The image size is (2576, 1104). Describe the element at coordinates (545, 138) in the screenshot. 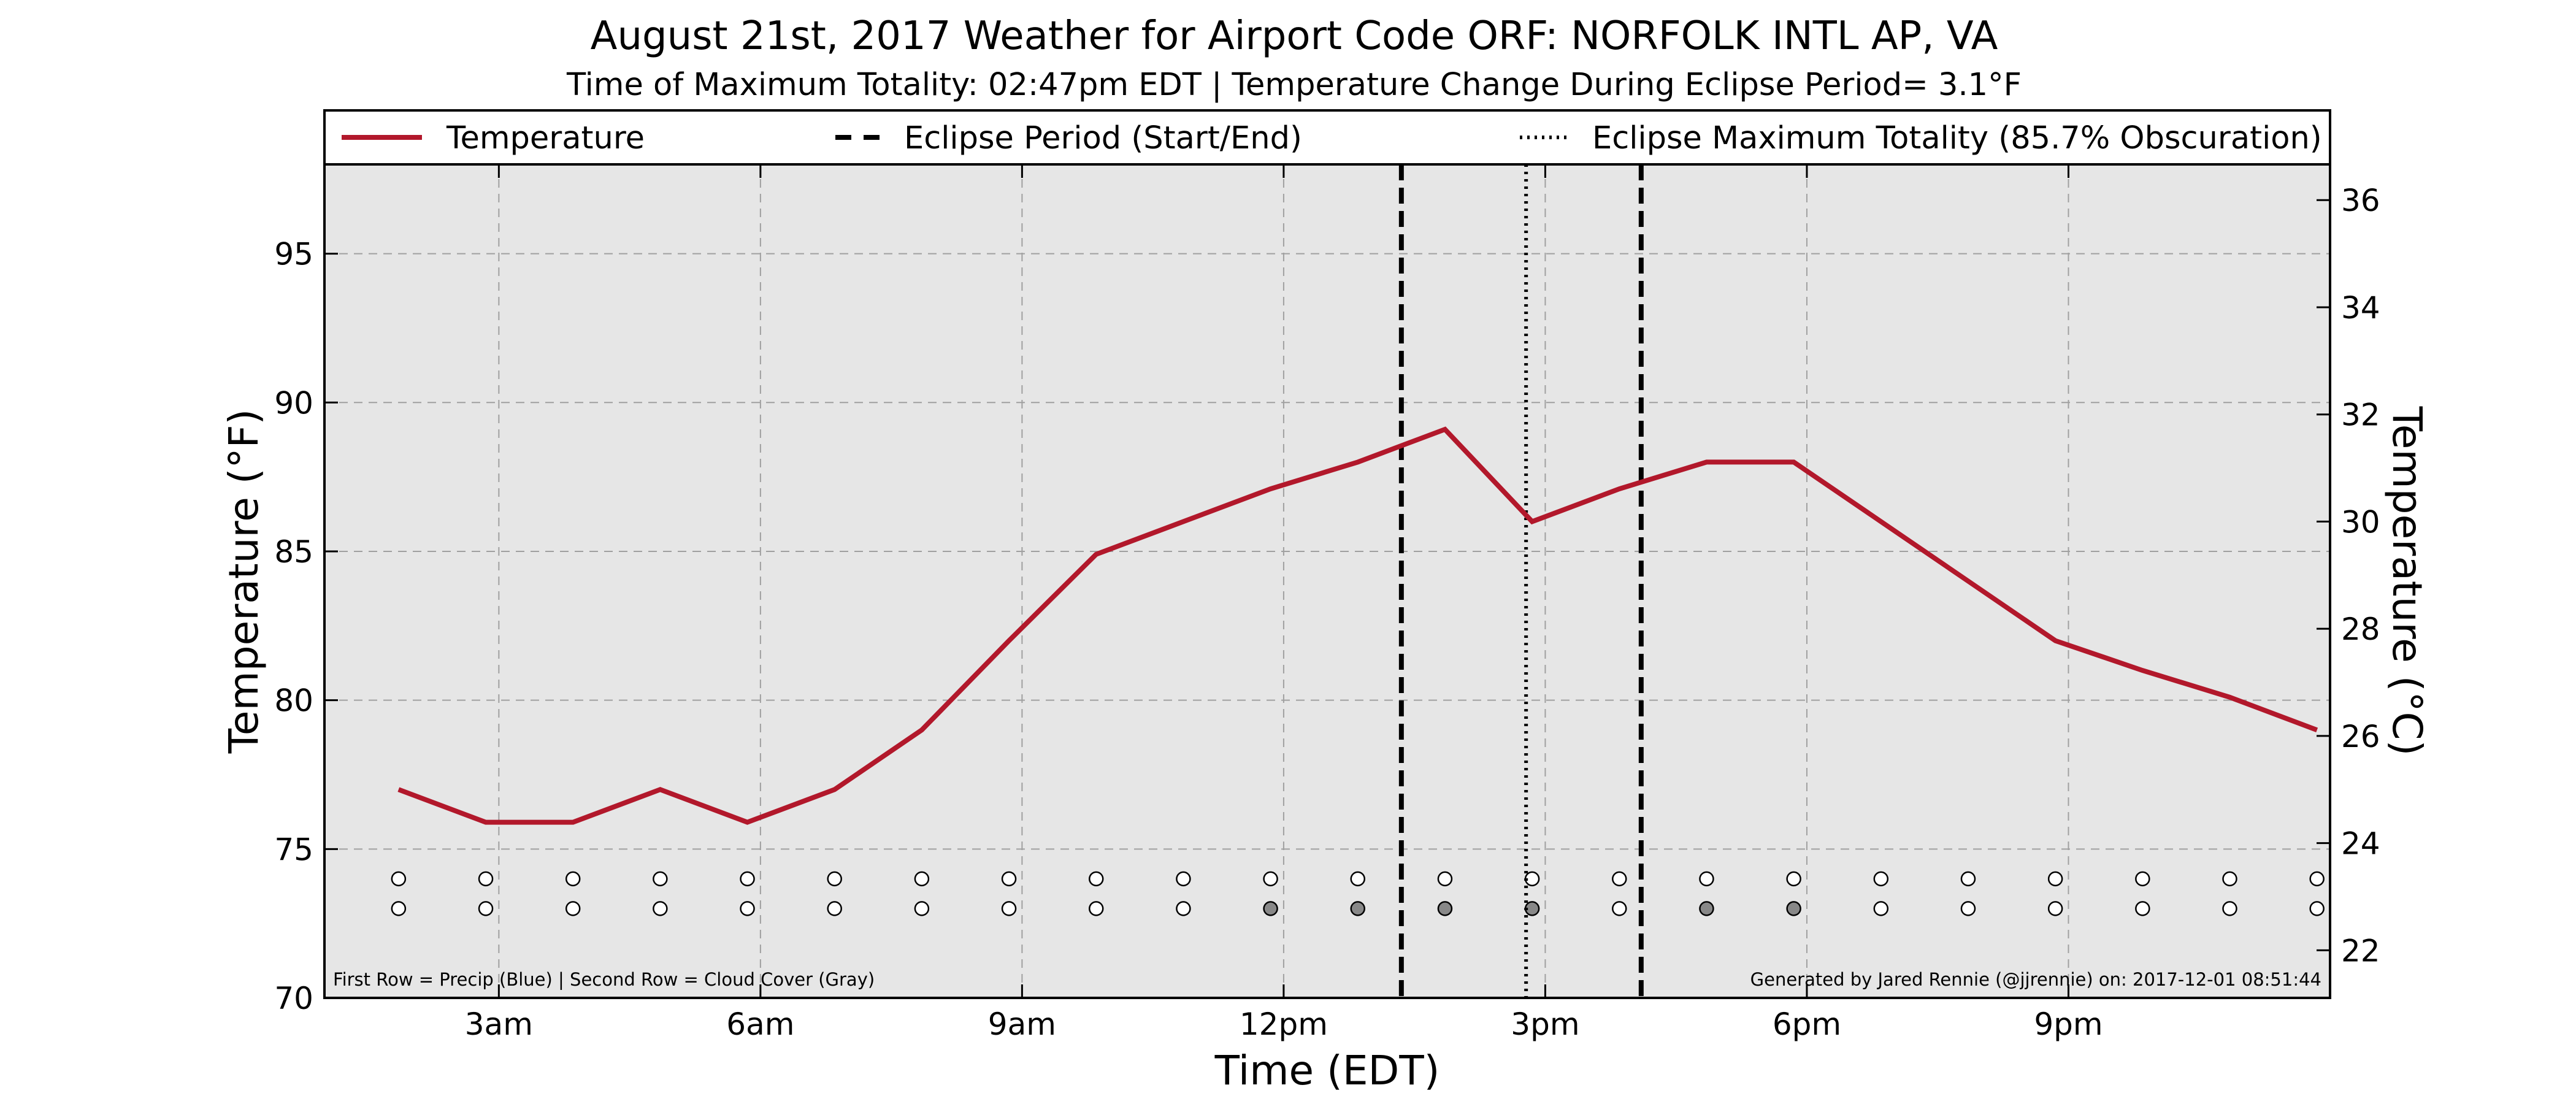

I see `legend-label: Temperature` at that location.